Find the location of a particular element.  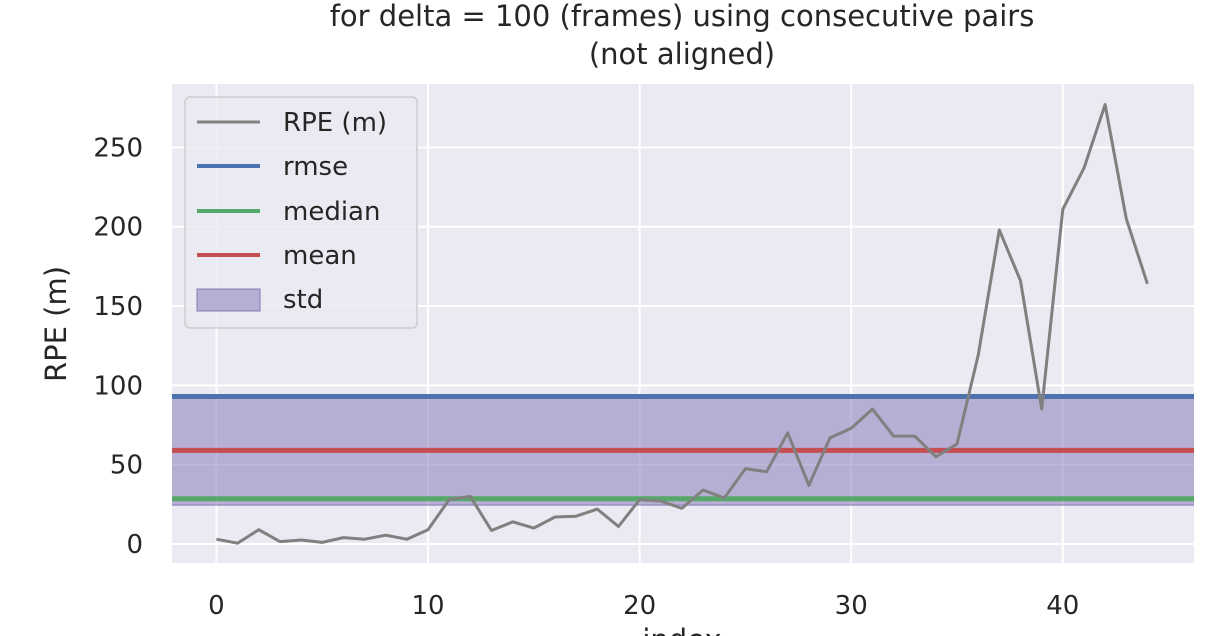

statistic-lines is located at coordinates (683, 447).